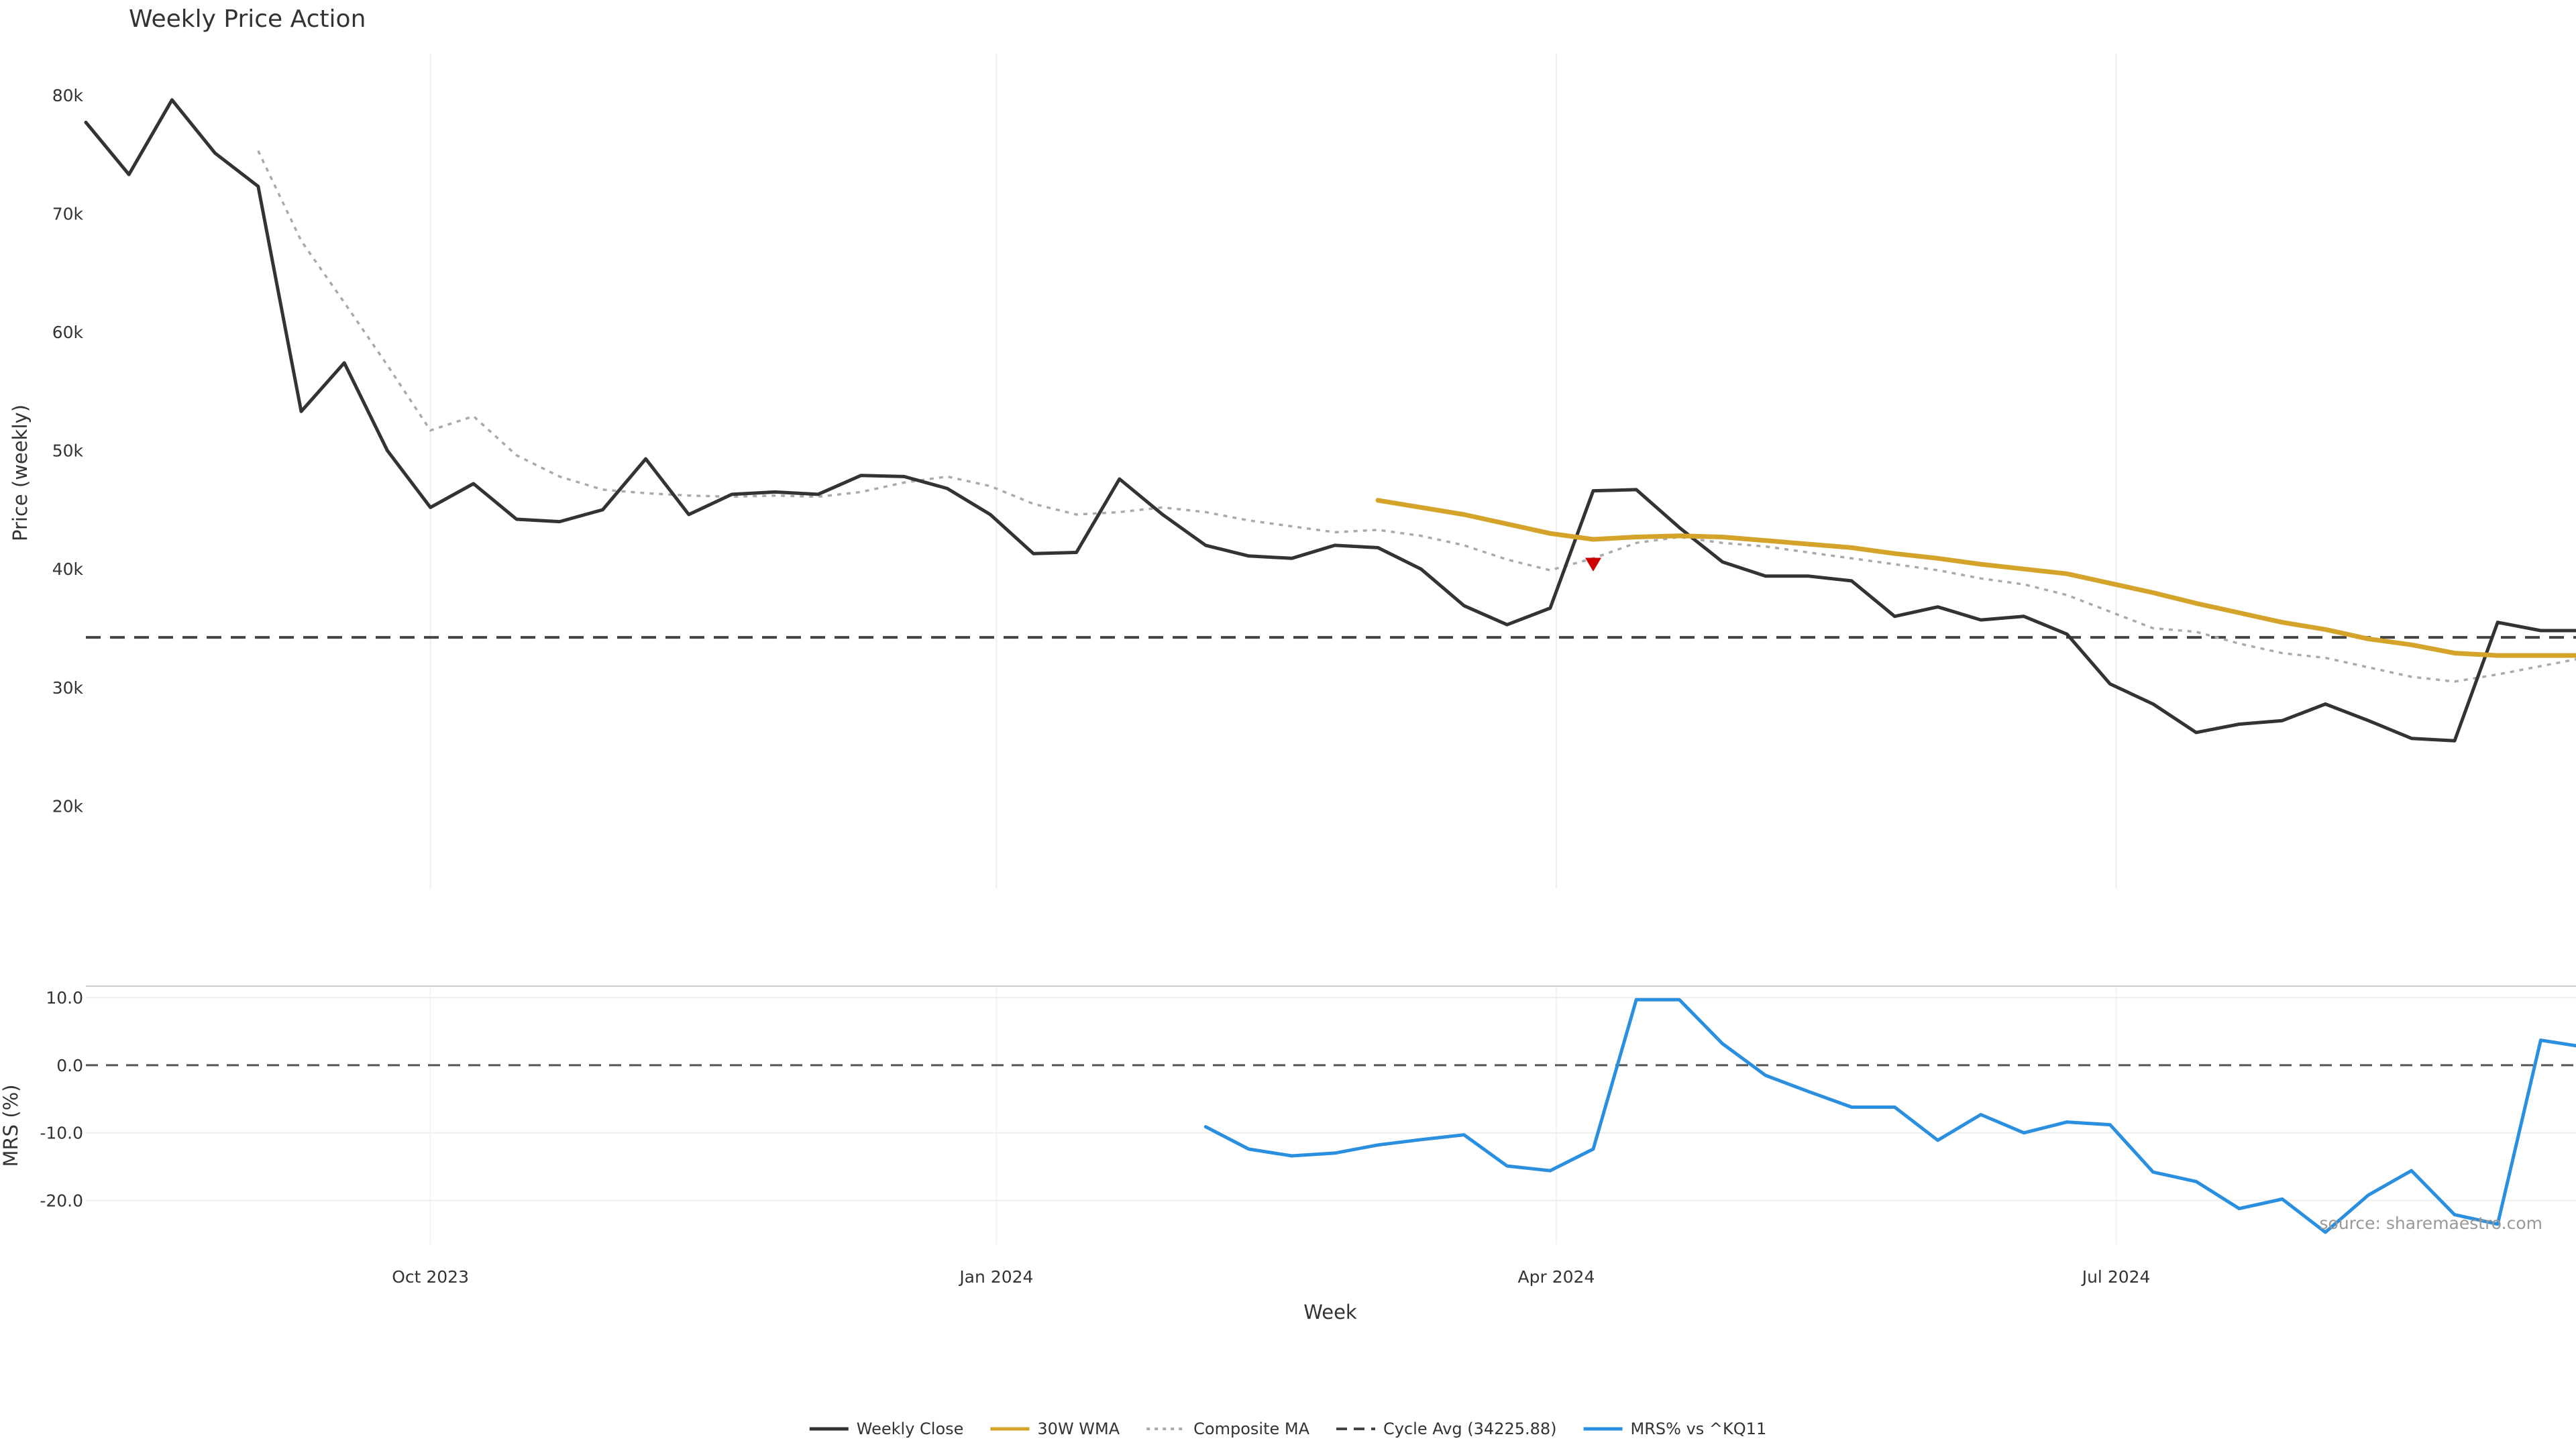 This screenshot has height=1449, width=2576. What do you see at coordinates (61, 1133) in the screenshot?
I see `mrs-y-tick-label: -10.0` at bounding box center [61, 1133].